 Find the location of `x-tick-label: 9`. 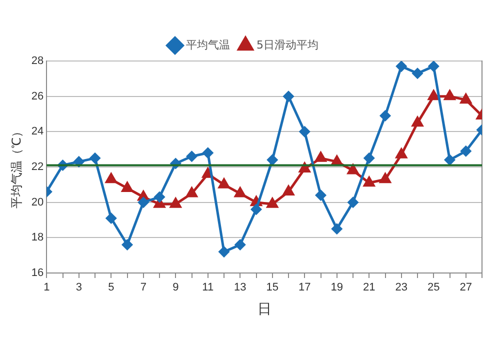

x-tick-label: 9 is located at coordinates (175, 288).